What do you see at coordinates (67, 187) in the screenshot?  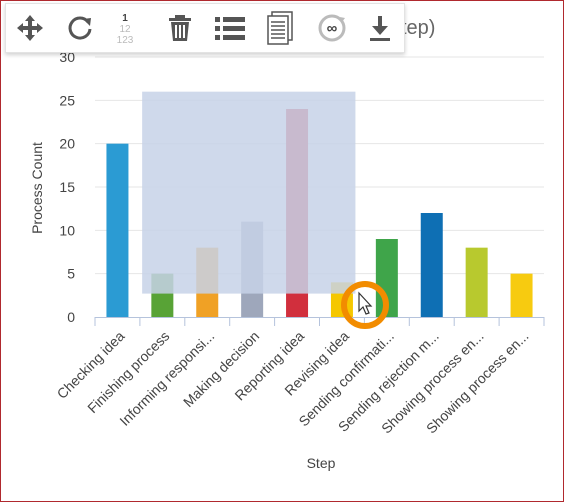 I see `y-tick-label: 15` at bounding box center [67, 187].